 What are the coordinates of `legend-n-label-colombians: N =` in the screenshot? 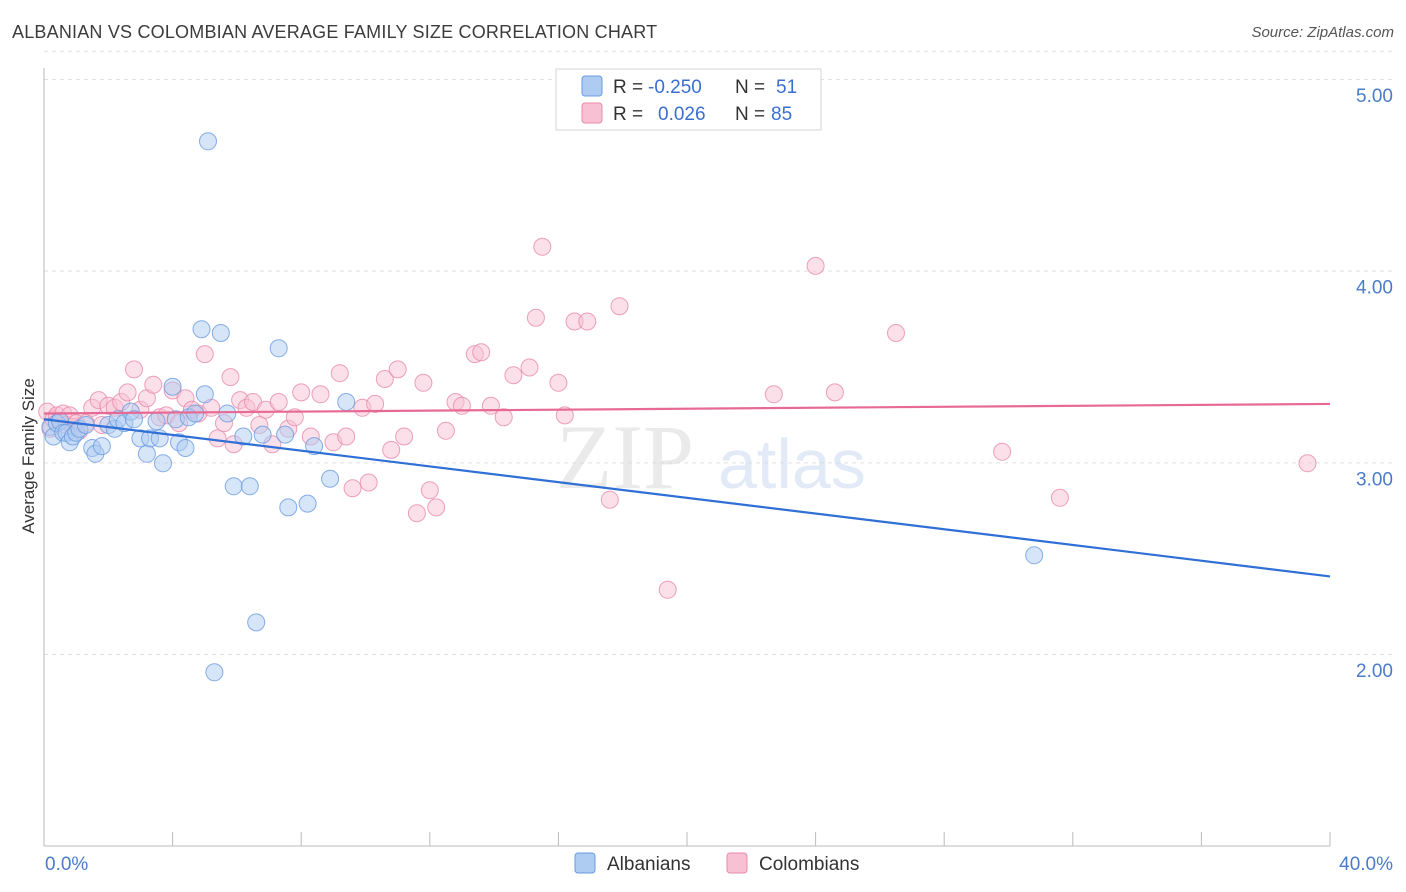 It's located at (750, 114).